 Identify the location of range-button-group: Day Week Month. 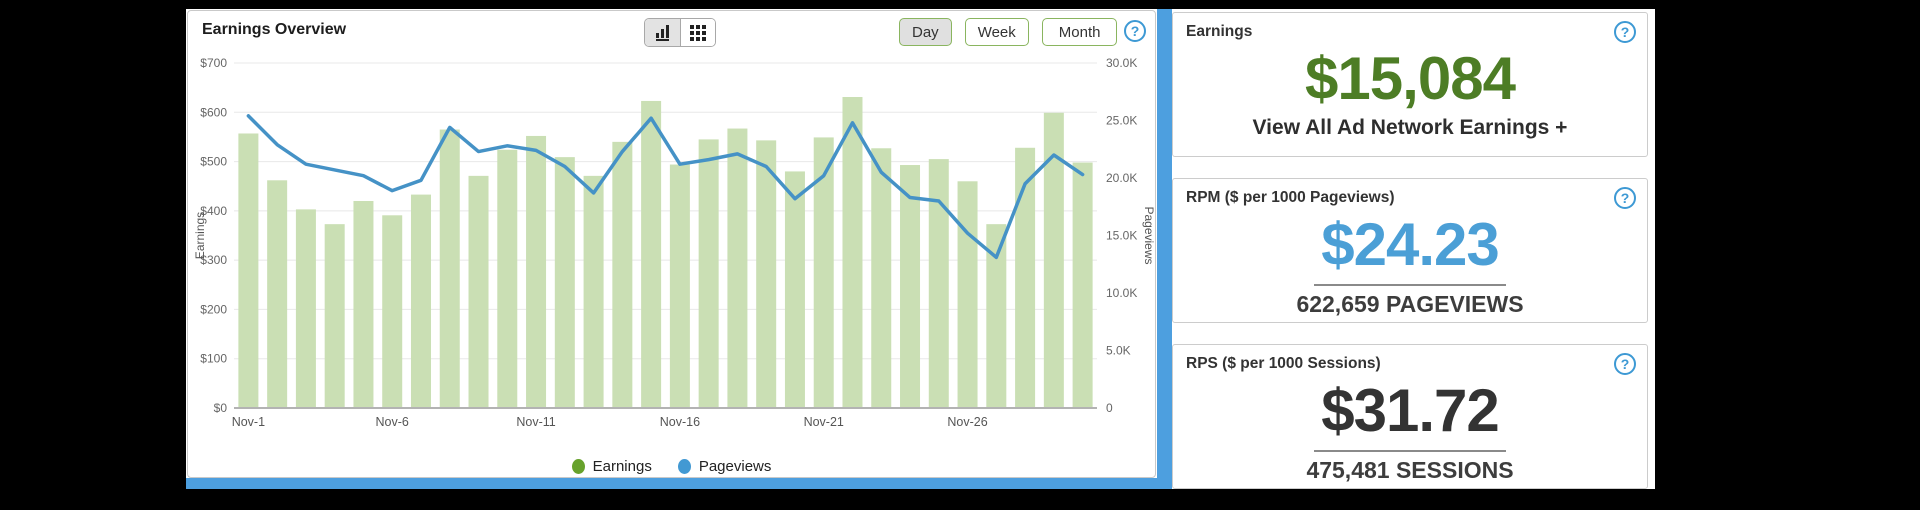
(1008, 32).